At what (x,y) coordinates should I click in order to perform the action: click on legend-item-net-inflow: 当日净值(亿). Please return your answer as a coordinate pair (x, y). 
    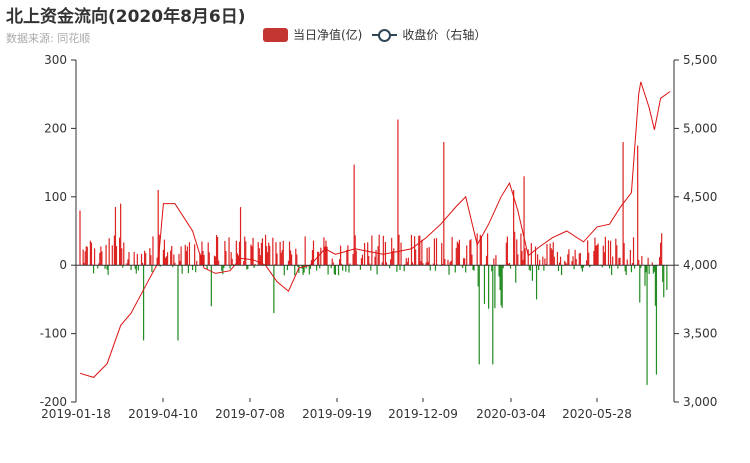
    Looking at the image, I should click on (312, 34).